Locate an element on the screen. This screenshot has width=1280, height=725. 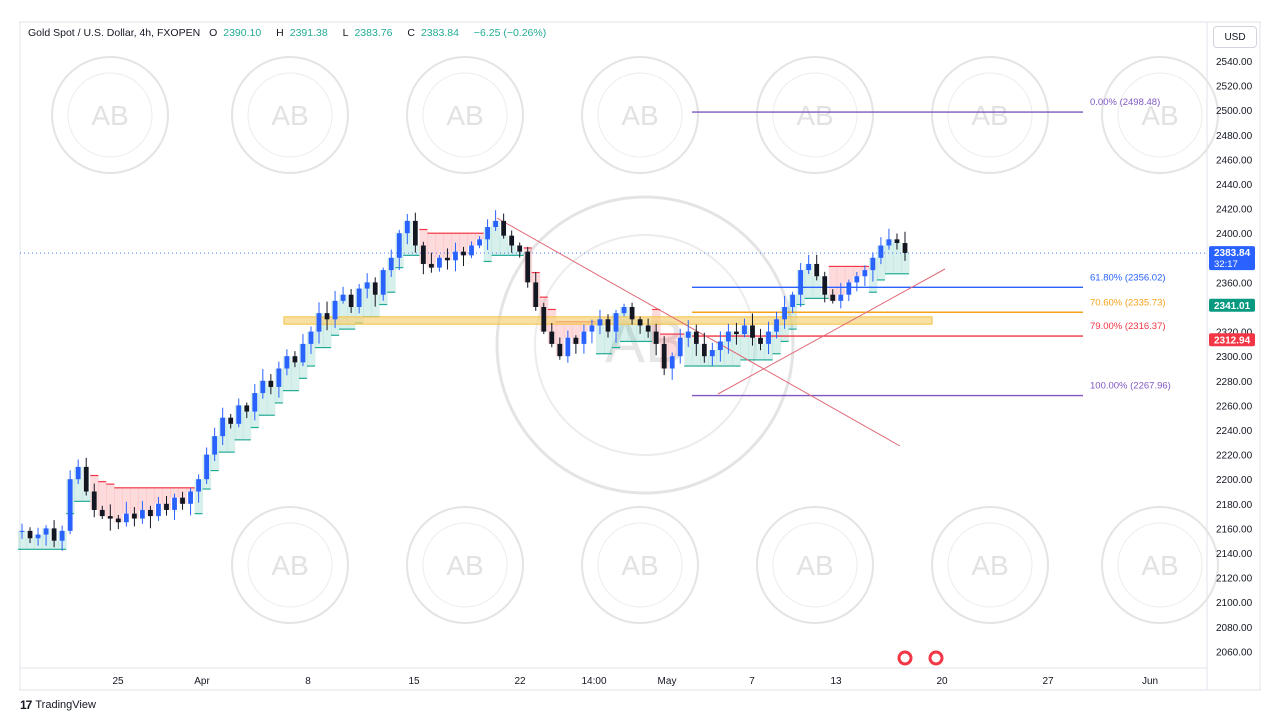
price-tick-label: 2500.00 is located at coordinates (1234, 111).